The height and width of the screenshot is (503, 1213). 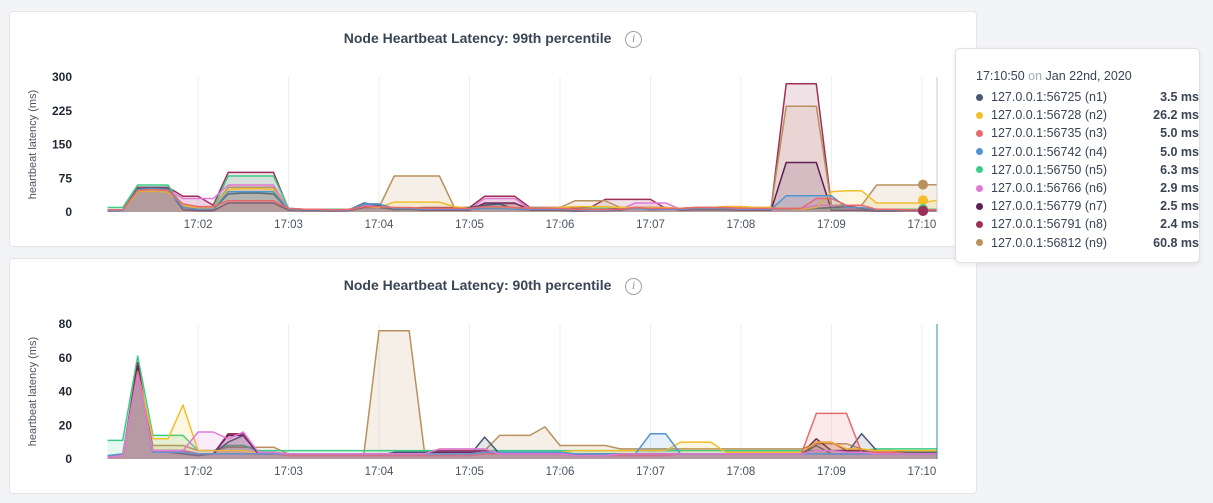 What do you see at coordinates (66, 392) in the screenshot?
I see `y-tick-label: 40` at bounding box center [66, 392].